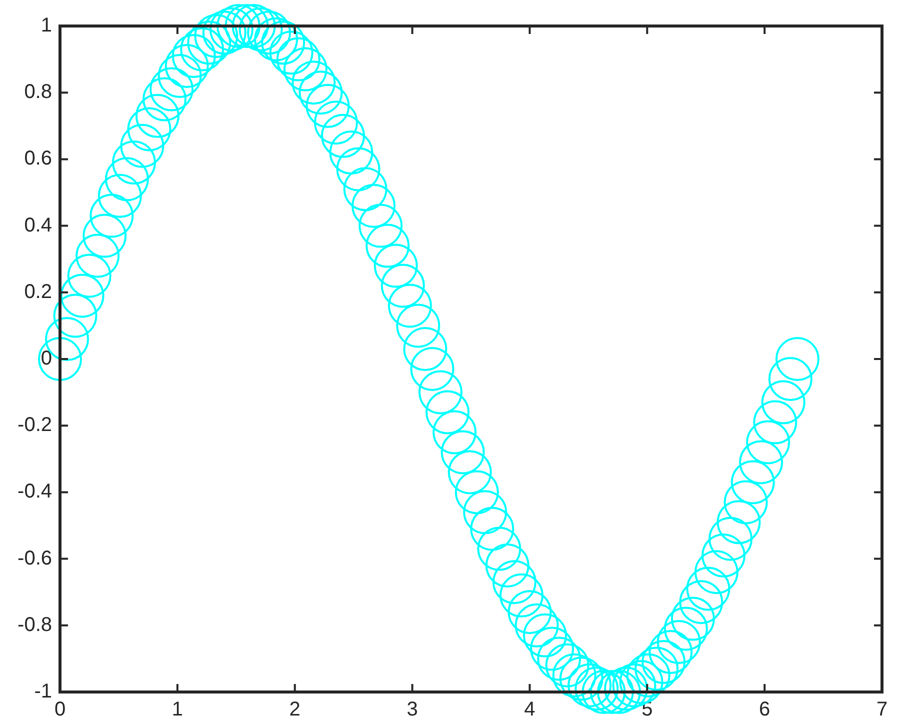 This screenshot has width=905, height=727. What do you see at coordinates (35, 425) in the screenshot?
I see `y-tick-label: -0.2` at bounding box center [35, 425].